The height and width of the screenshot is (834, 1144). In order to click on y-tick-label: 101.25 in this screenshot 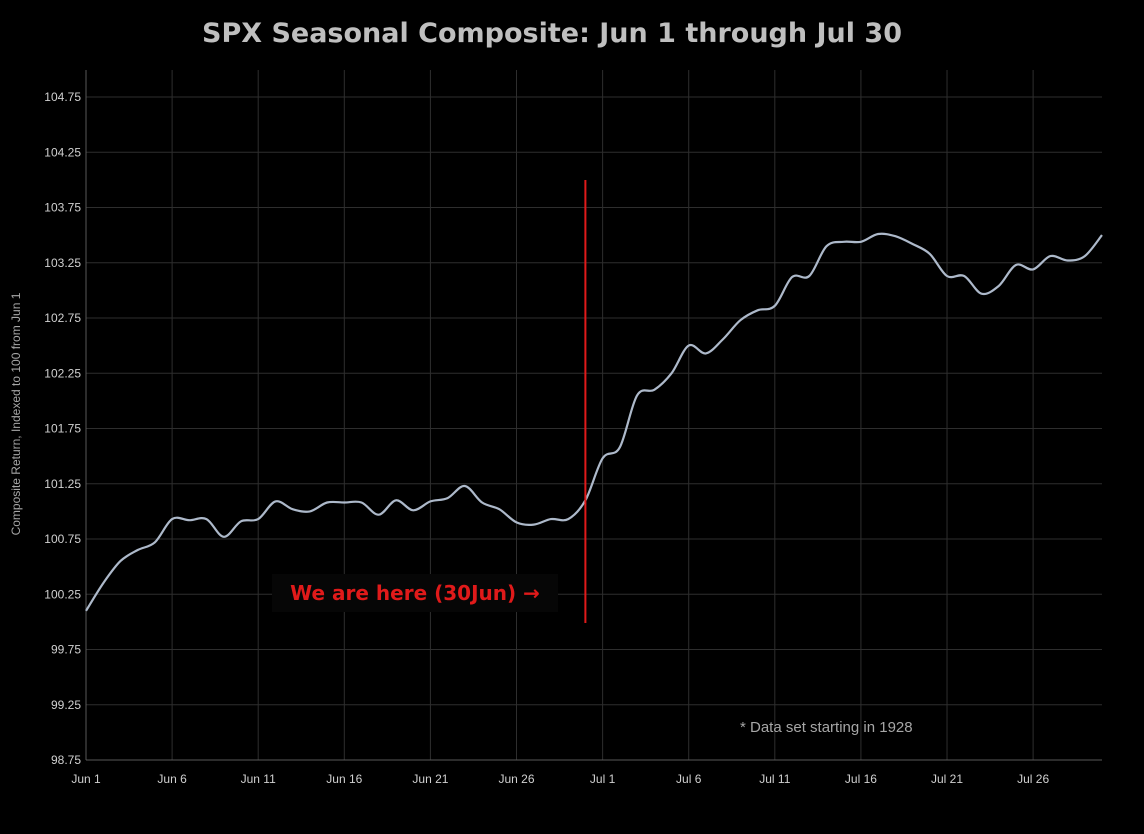, I will do `click(62, 484)`.